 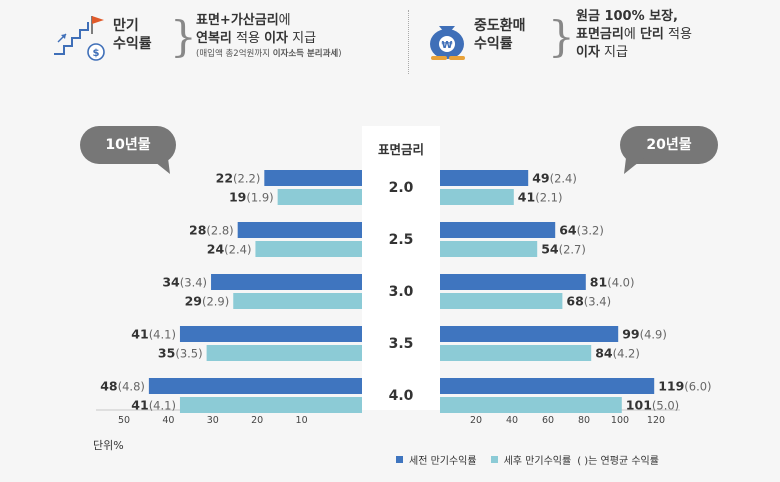 I want to click on bubble-20-year: 20년물, so click(x=669, y=145).